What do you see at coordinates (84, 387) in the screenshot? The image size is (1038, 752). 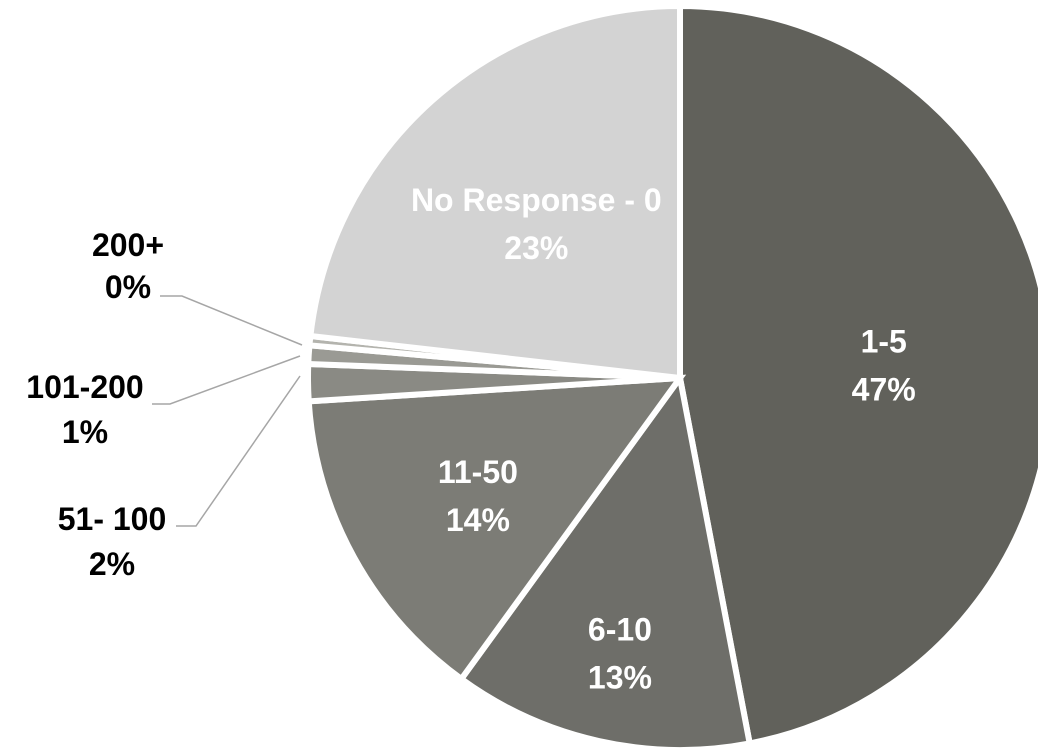 I see `slice-label-101-200: 101-200` at bounding box center [84, 387].